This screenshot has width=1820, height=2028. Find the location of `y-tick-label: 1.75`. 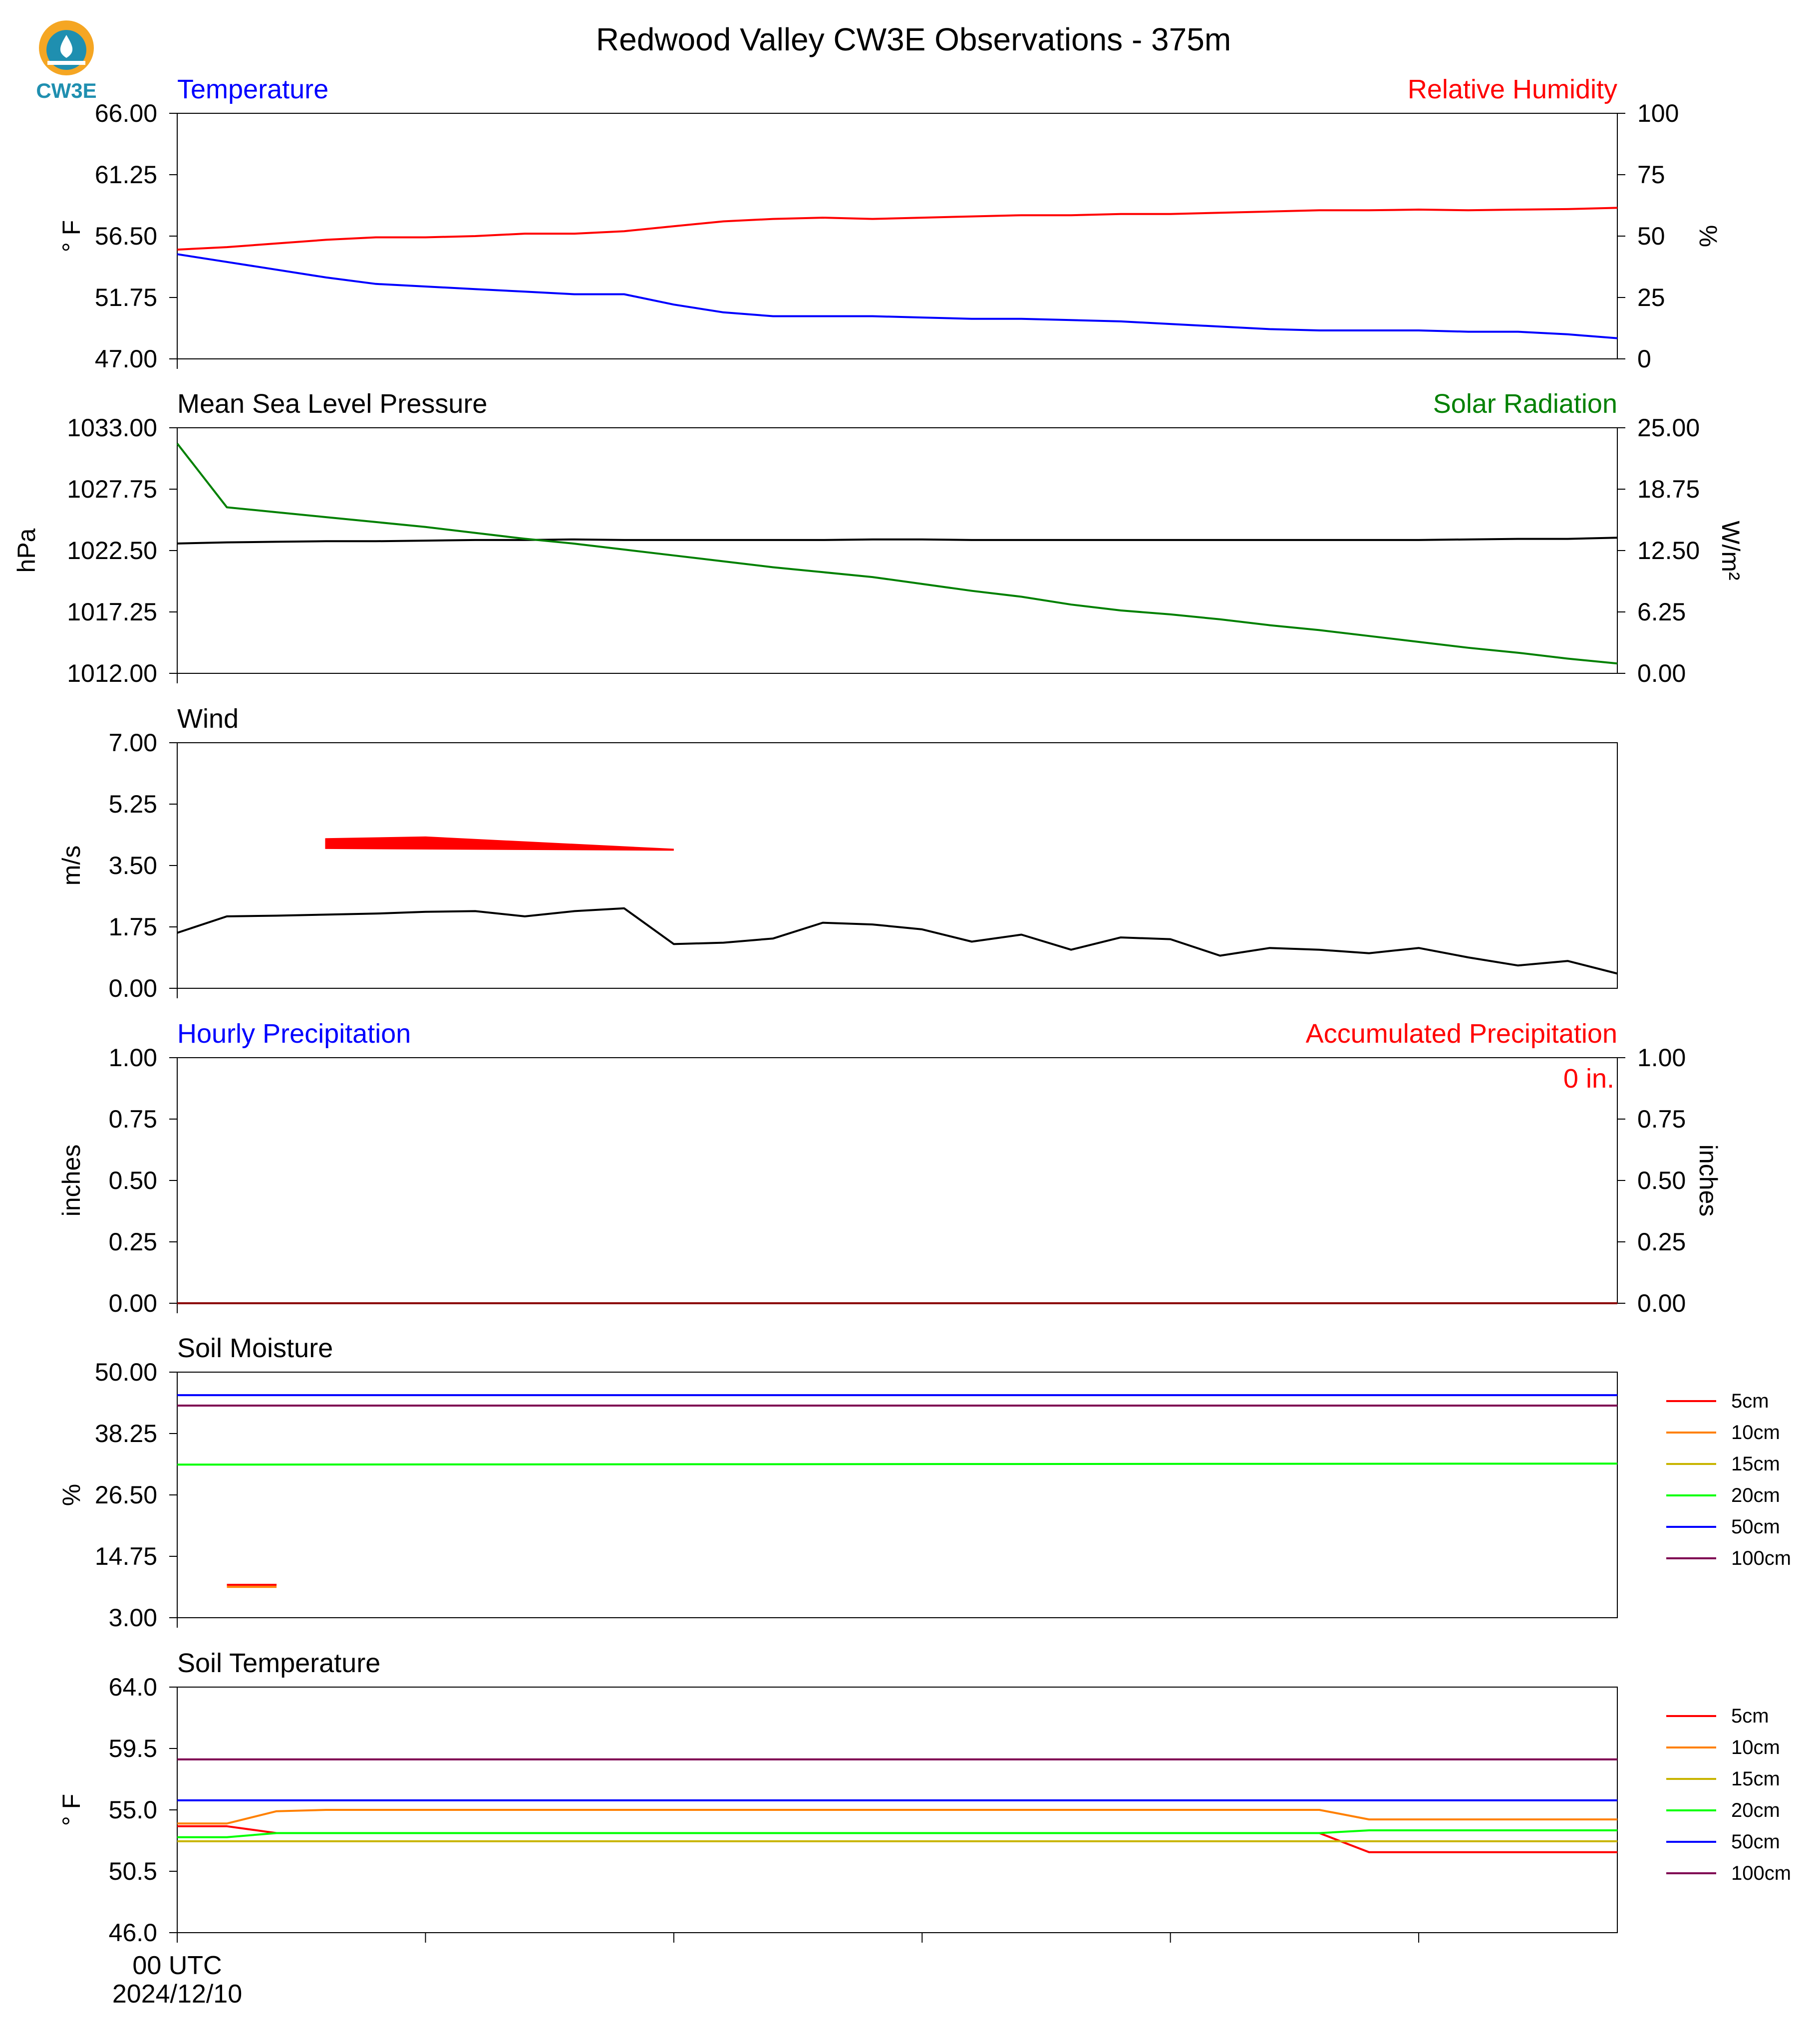

y-tick-label: 1.75 is located at coordinates (133, 927).